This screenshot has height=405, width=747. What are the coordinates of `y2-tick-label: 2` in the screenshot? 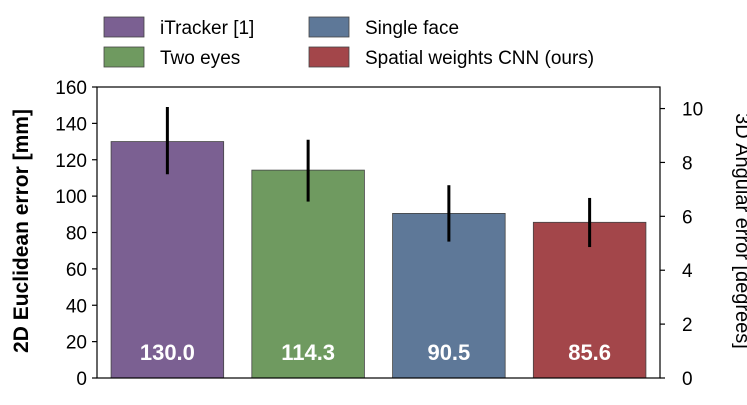 It's located at (687, 325).